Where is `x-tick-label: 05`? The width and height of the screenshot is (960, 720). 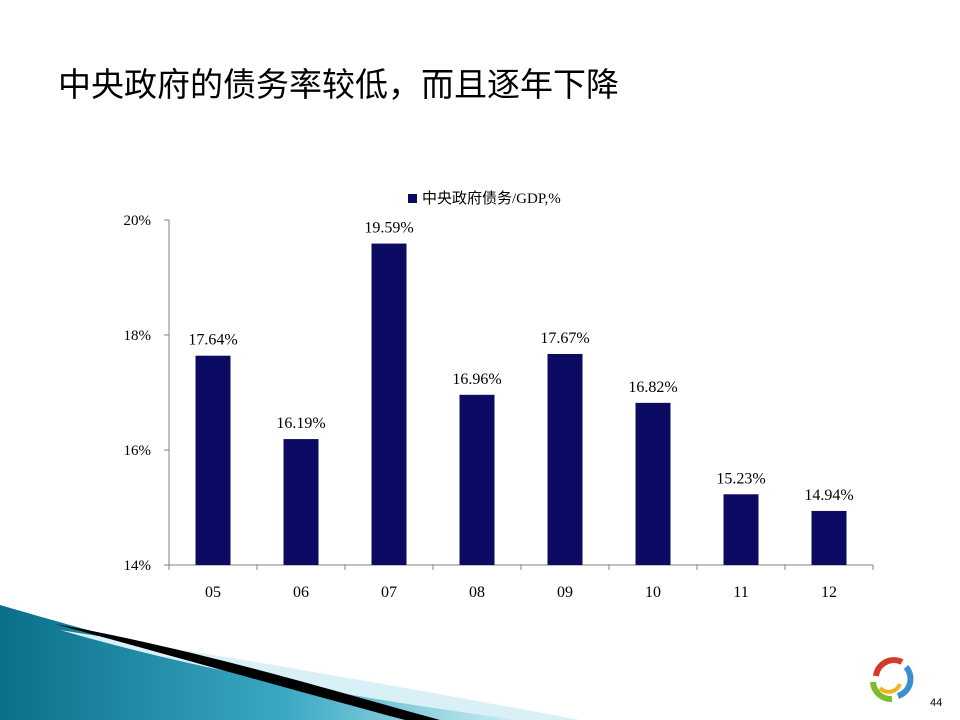
x-tick-label: 05 is located at coordinates (213, 592).